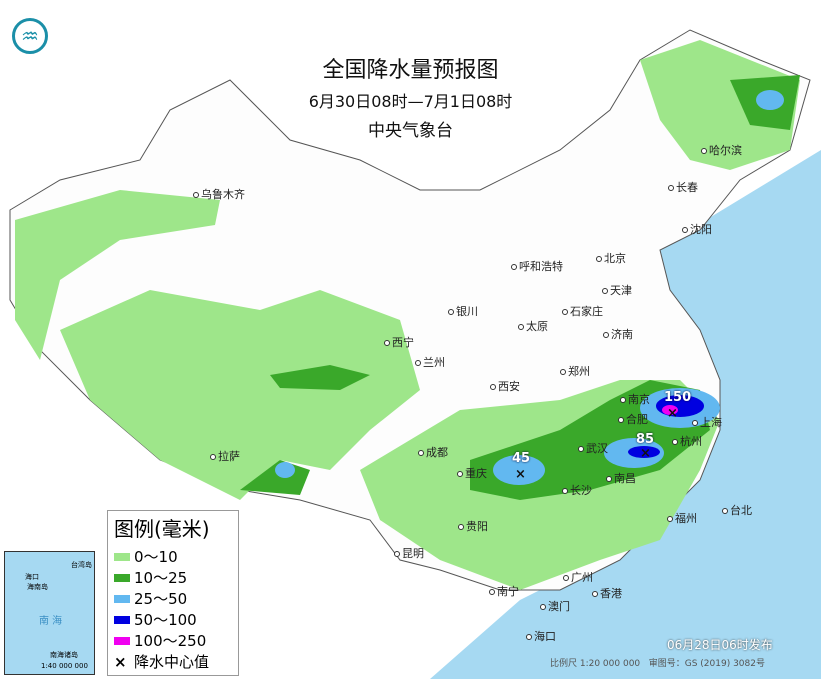  I want to click on city-label: 南宁, so click(504, 591).